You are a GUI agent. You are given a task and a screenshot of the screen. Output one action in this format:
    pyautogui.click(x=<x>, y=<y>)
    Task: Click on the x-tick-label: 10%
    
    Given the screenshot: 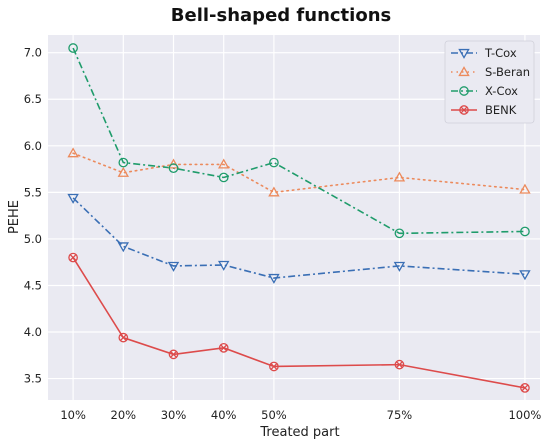 What is the action you would take?
    pyautogui.click(x=73, y=415)
    